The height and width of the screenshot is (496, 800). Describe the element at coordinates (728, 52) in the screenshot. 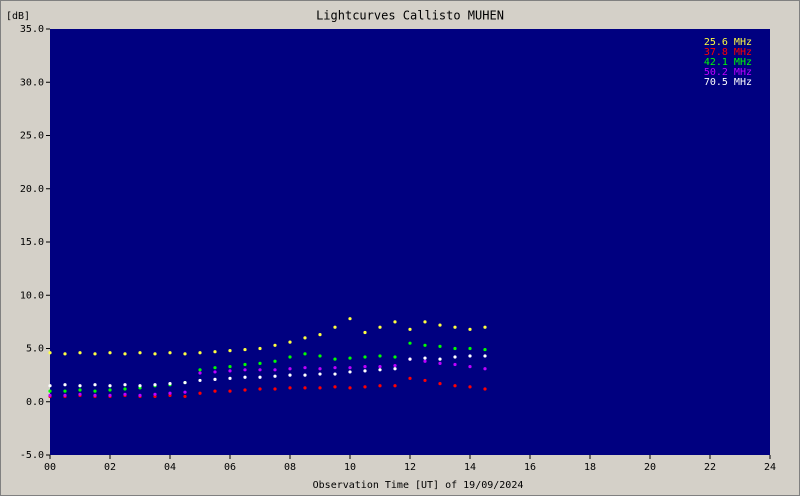

I see `legend-entry: 37.8 MHz` at that location.